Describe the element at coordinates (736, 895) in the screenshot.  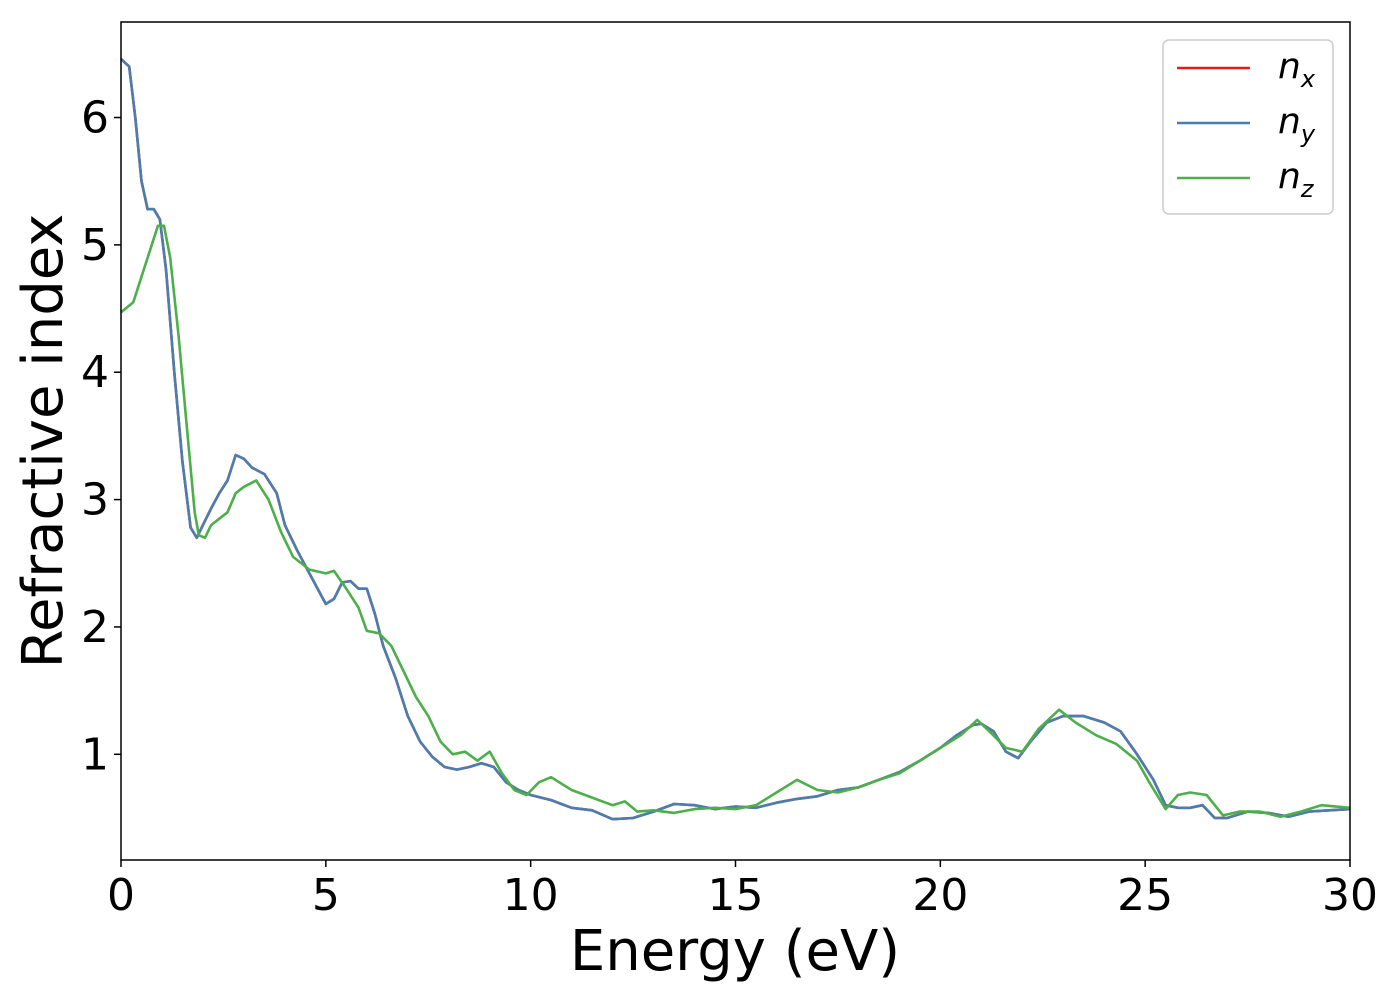
I see `x-tick-label: 15` at that location.